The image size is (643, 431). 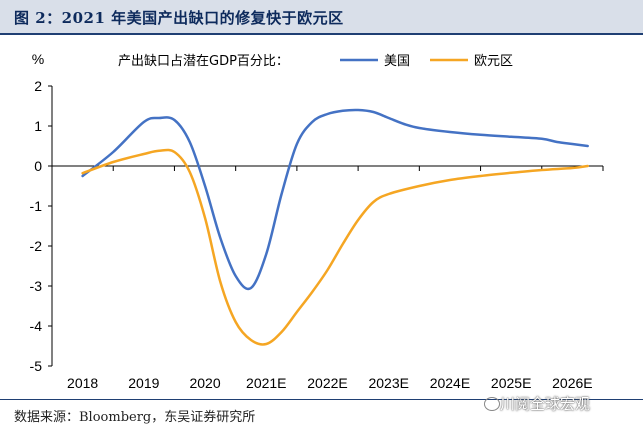 I want to click on y-tick-label: -5, so click(x=36, y=366).